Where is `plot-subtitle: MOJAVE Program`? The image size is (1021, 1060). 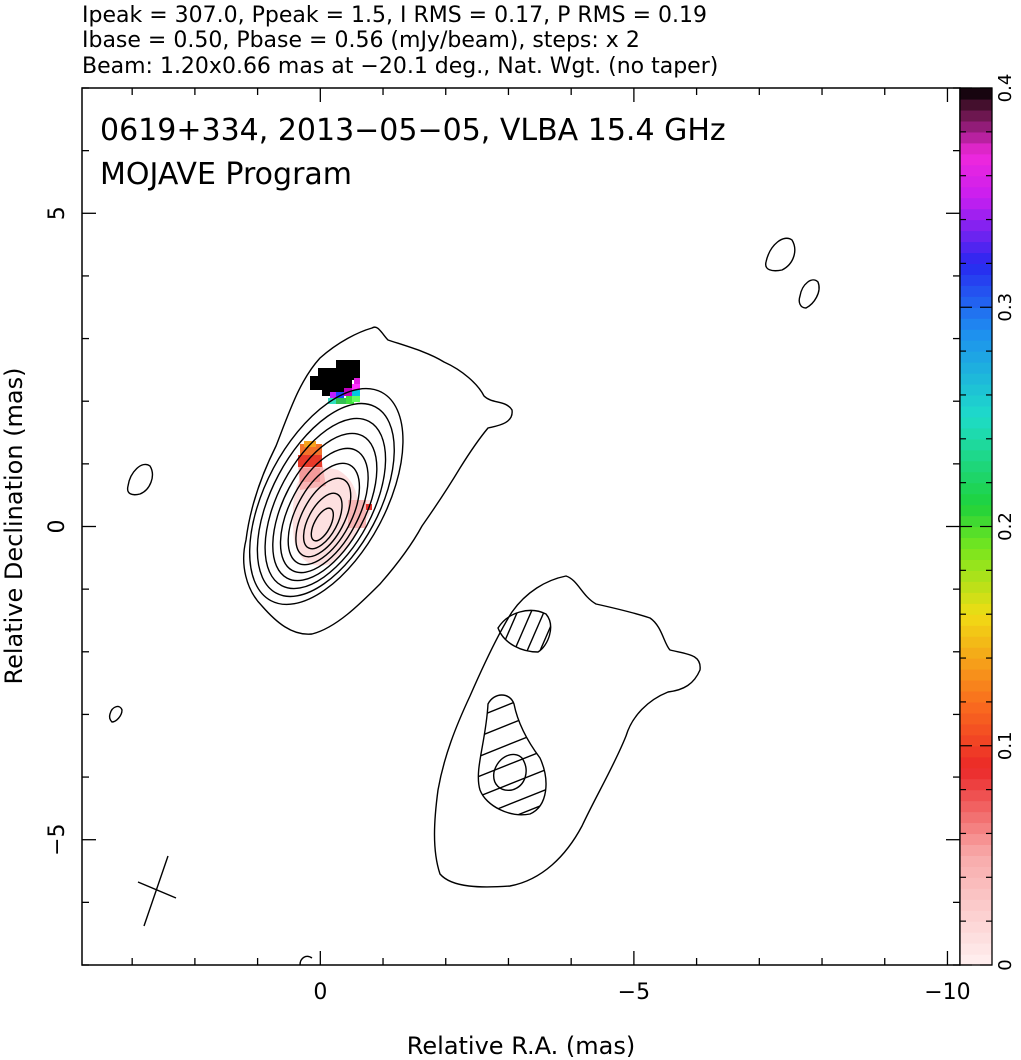
plot-subtitle: MOJAVE Program is located at coordinates (226, 174).